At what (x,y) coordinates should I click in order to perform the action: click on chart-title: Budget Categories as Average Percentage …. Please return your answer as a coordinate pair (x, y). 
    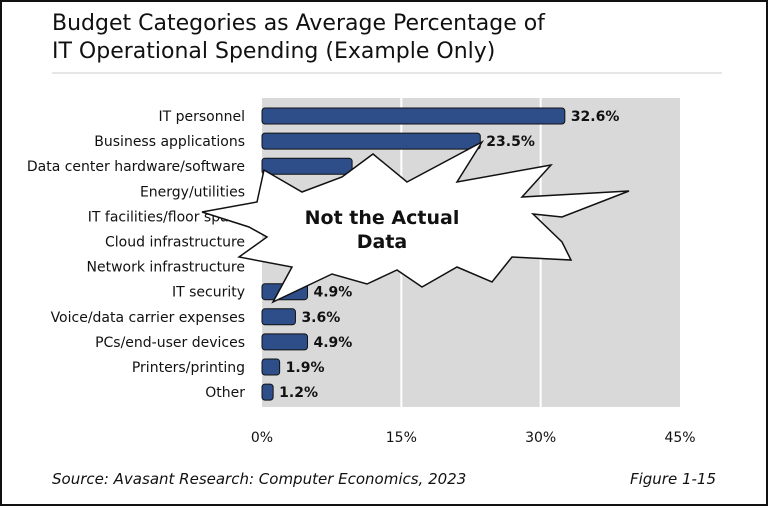
    Looking at the image, I should click on (298, 38).